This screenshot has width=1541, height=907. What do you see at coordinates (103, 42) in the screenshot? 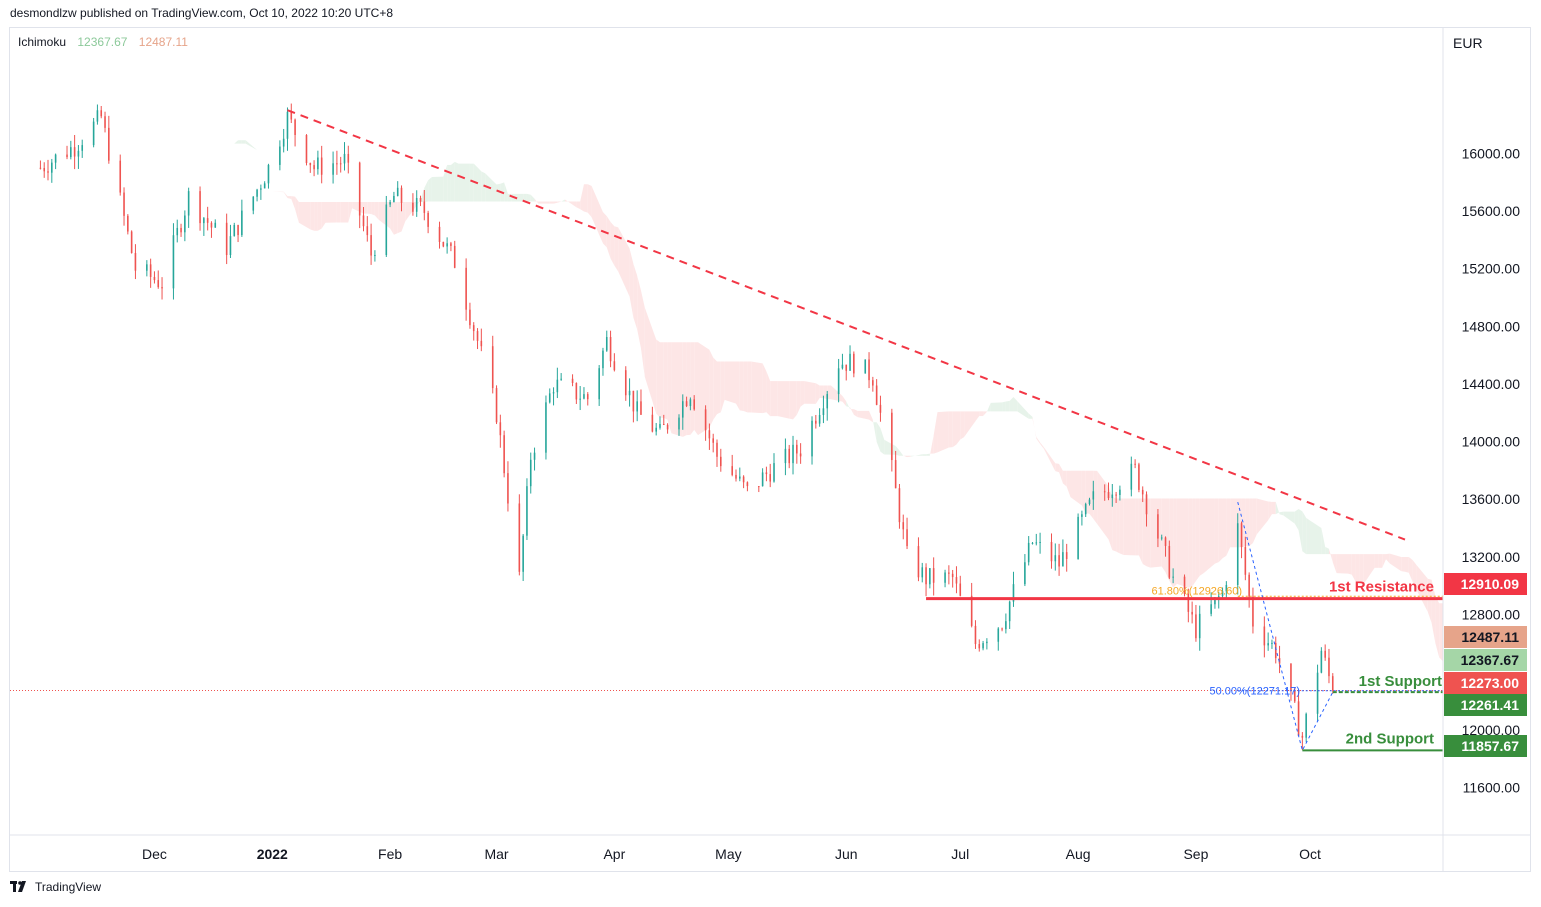
I see `indicator-legend: Ichimoku 12367.67 12487.11` at bounding box center [103, 42].